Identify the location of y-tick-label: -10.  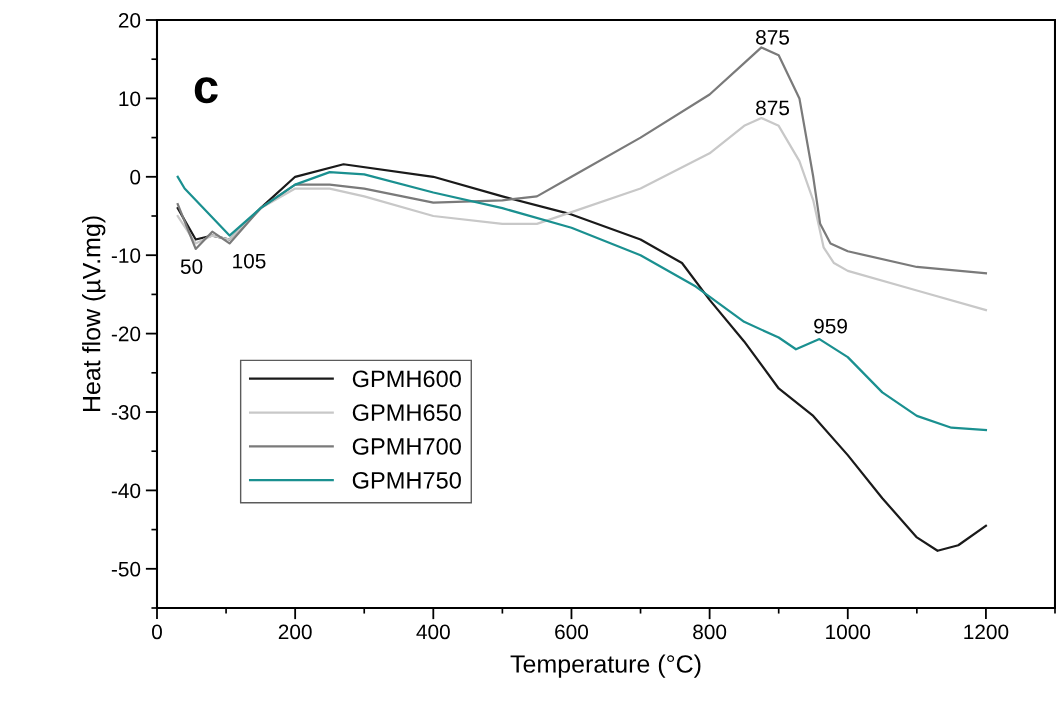
(126, 255).